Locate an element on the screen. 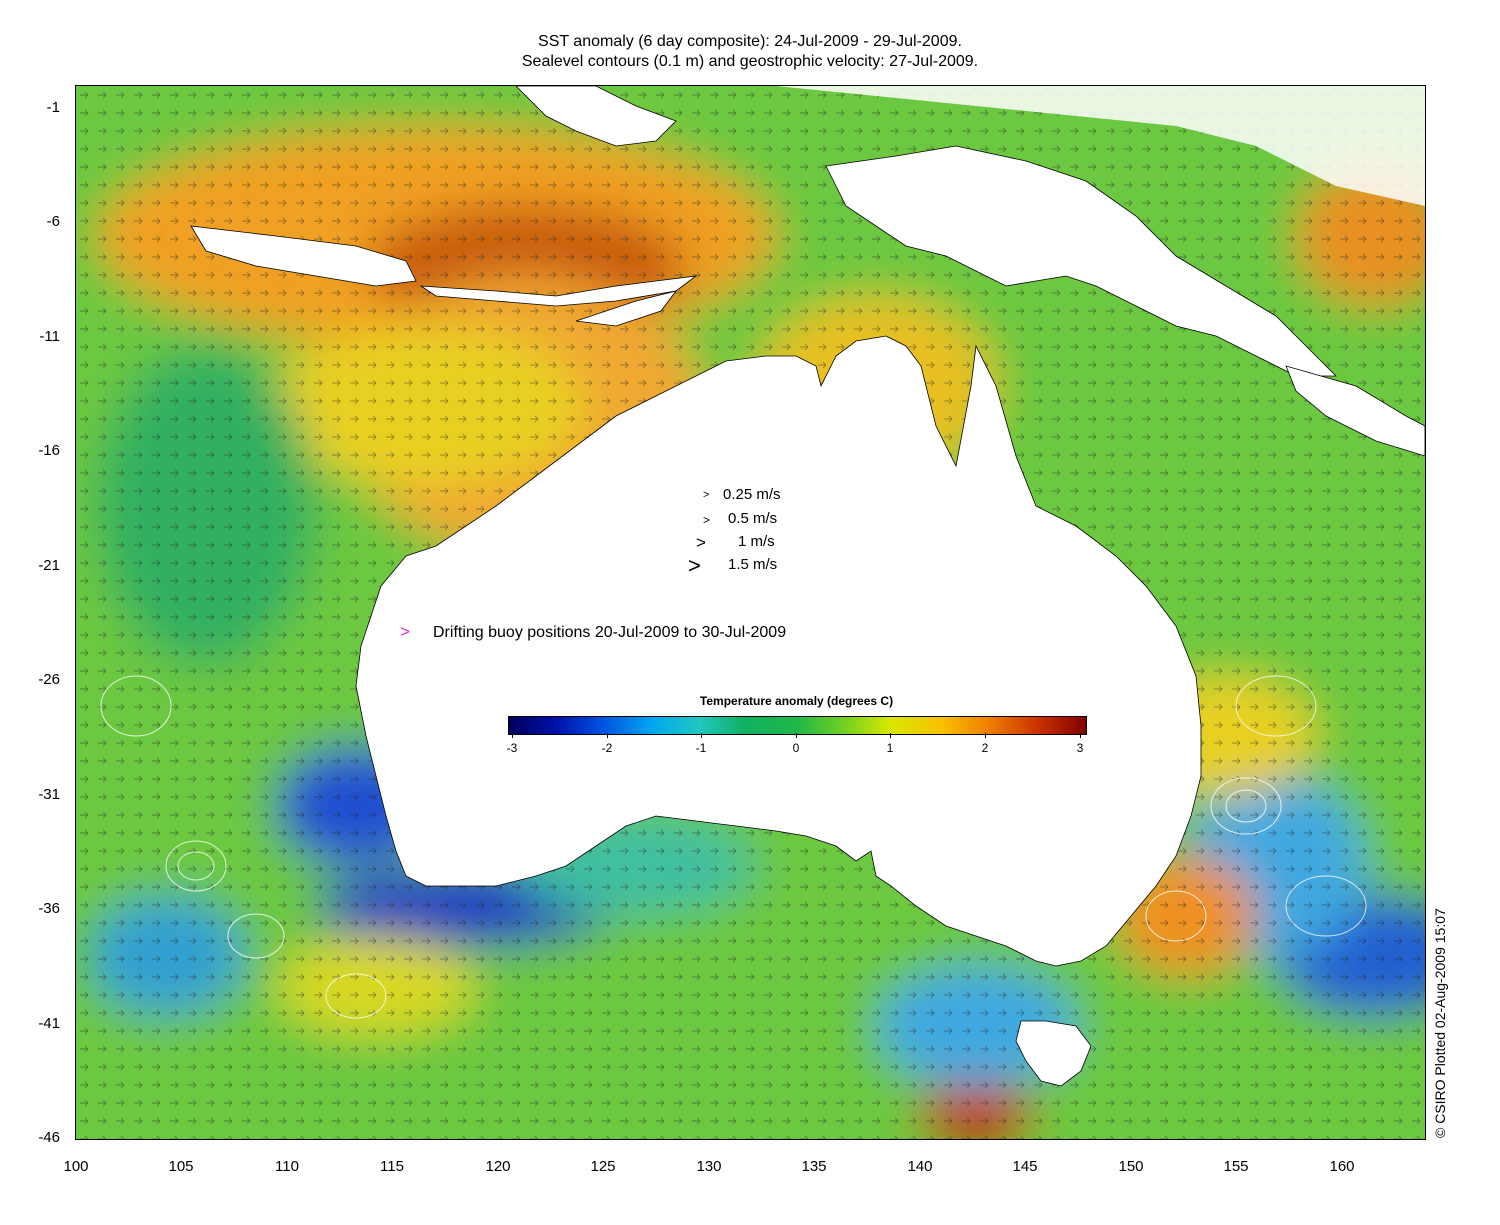  y-tick-label: -31 is located at coordinates (49, 794).